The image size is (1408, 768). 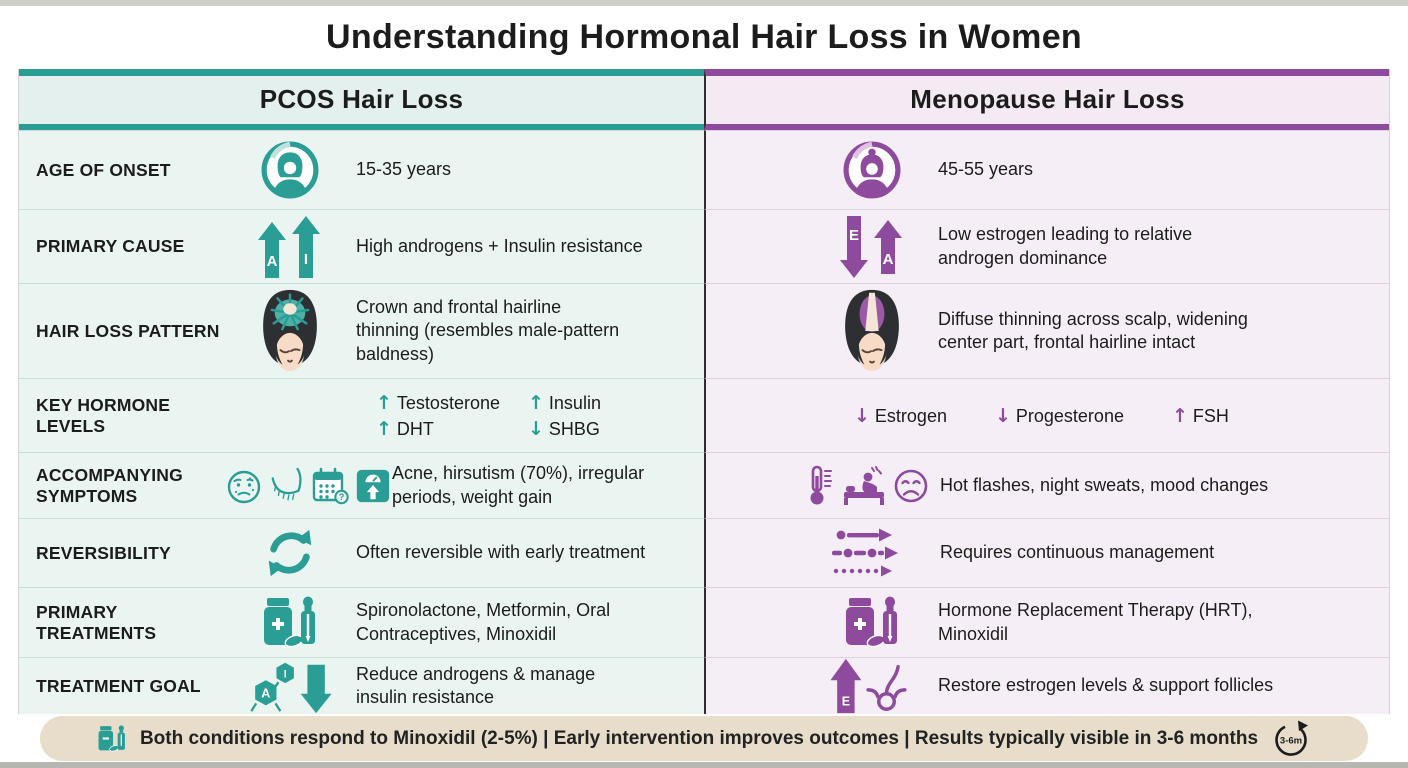 What do you see at coordinates (244, 486) in the screenshot?
I see `acne-face-icon` at bounding box center [244, 486].